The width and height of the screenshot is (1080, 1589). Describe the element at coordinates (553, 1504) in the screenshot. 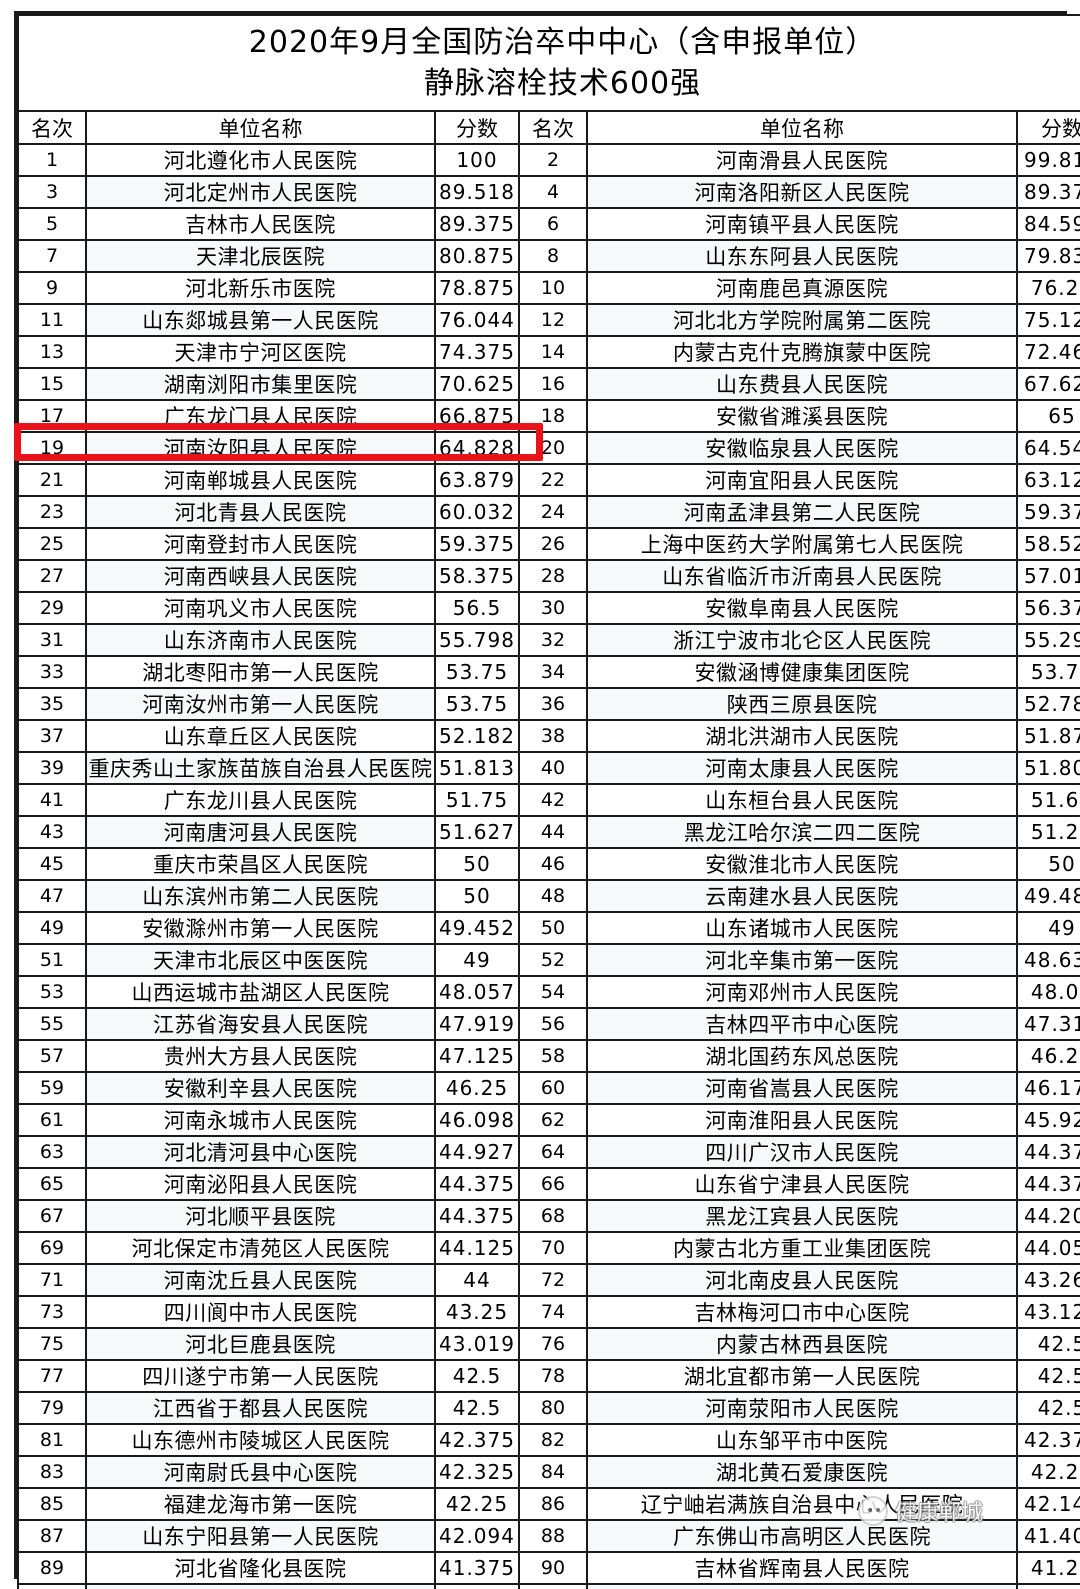

I see `rank-cell-right: 86` at that location.